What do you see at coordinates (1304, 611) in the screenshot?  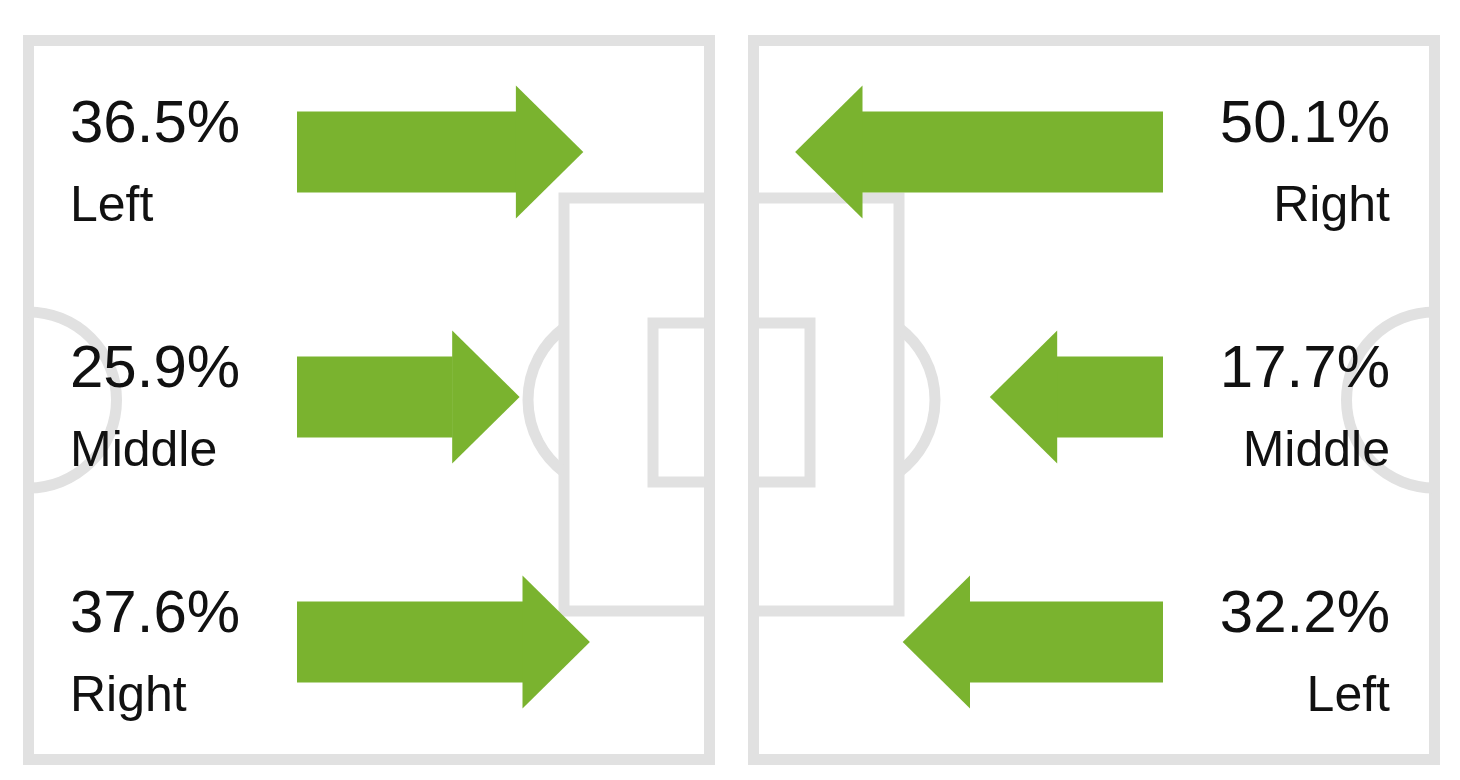 I see `data-label: 32.2%` at bounding box center [1304, 611].